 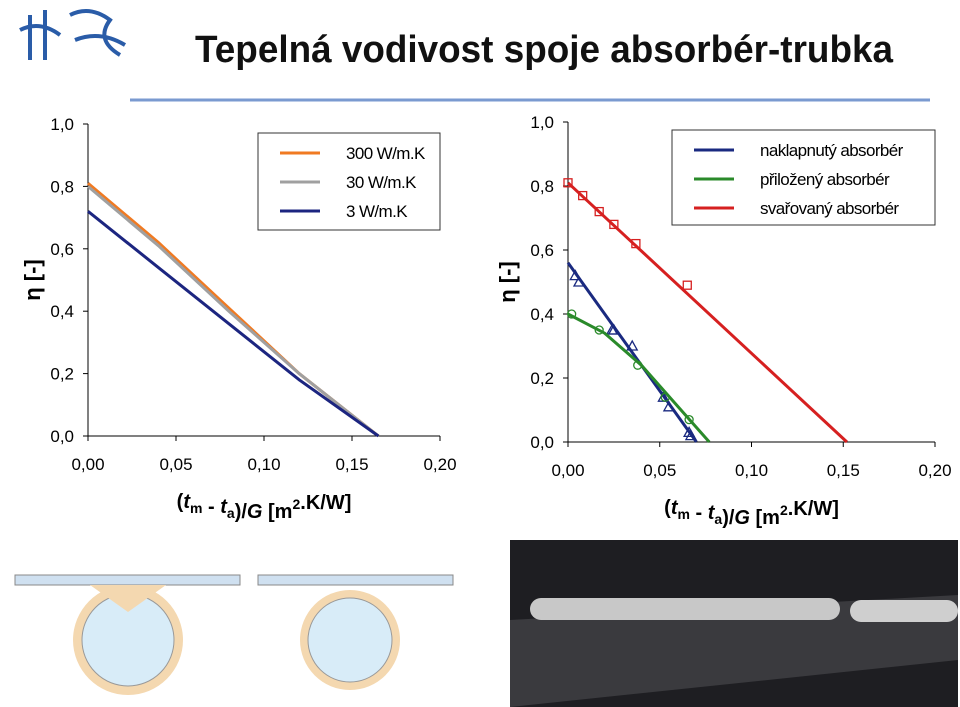 I want to click on legend-label: naklapnutý absorbér, so click(x=832, y=150).